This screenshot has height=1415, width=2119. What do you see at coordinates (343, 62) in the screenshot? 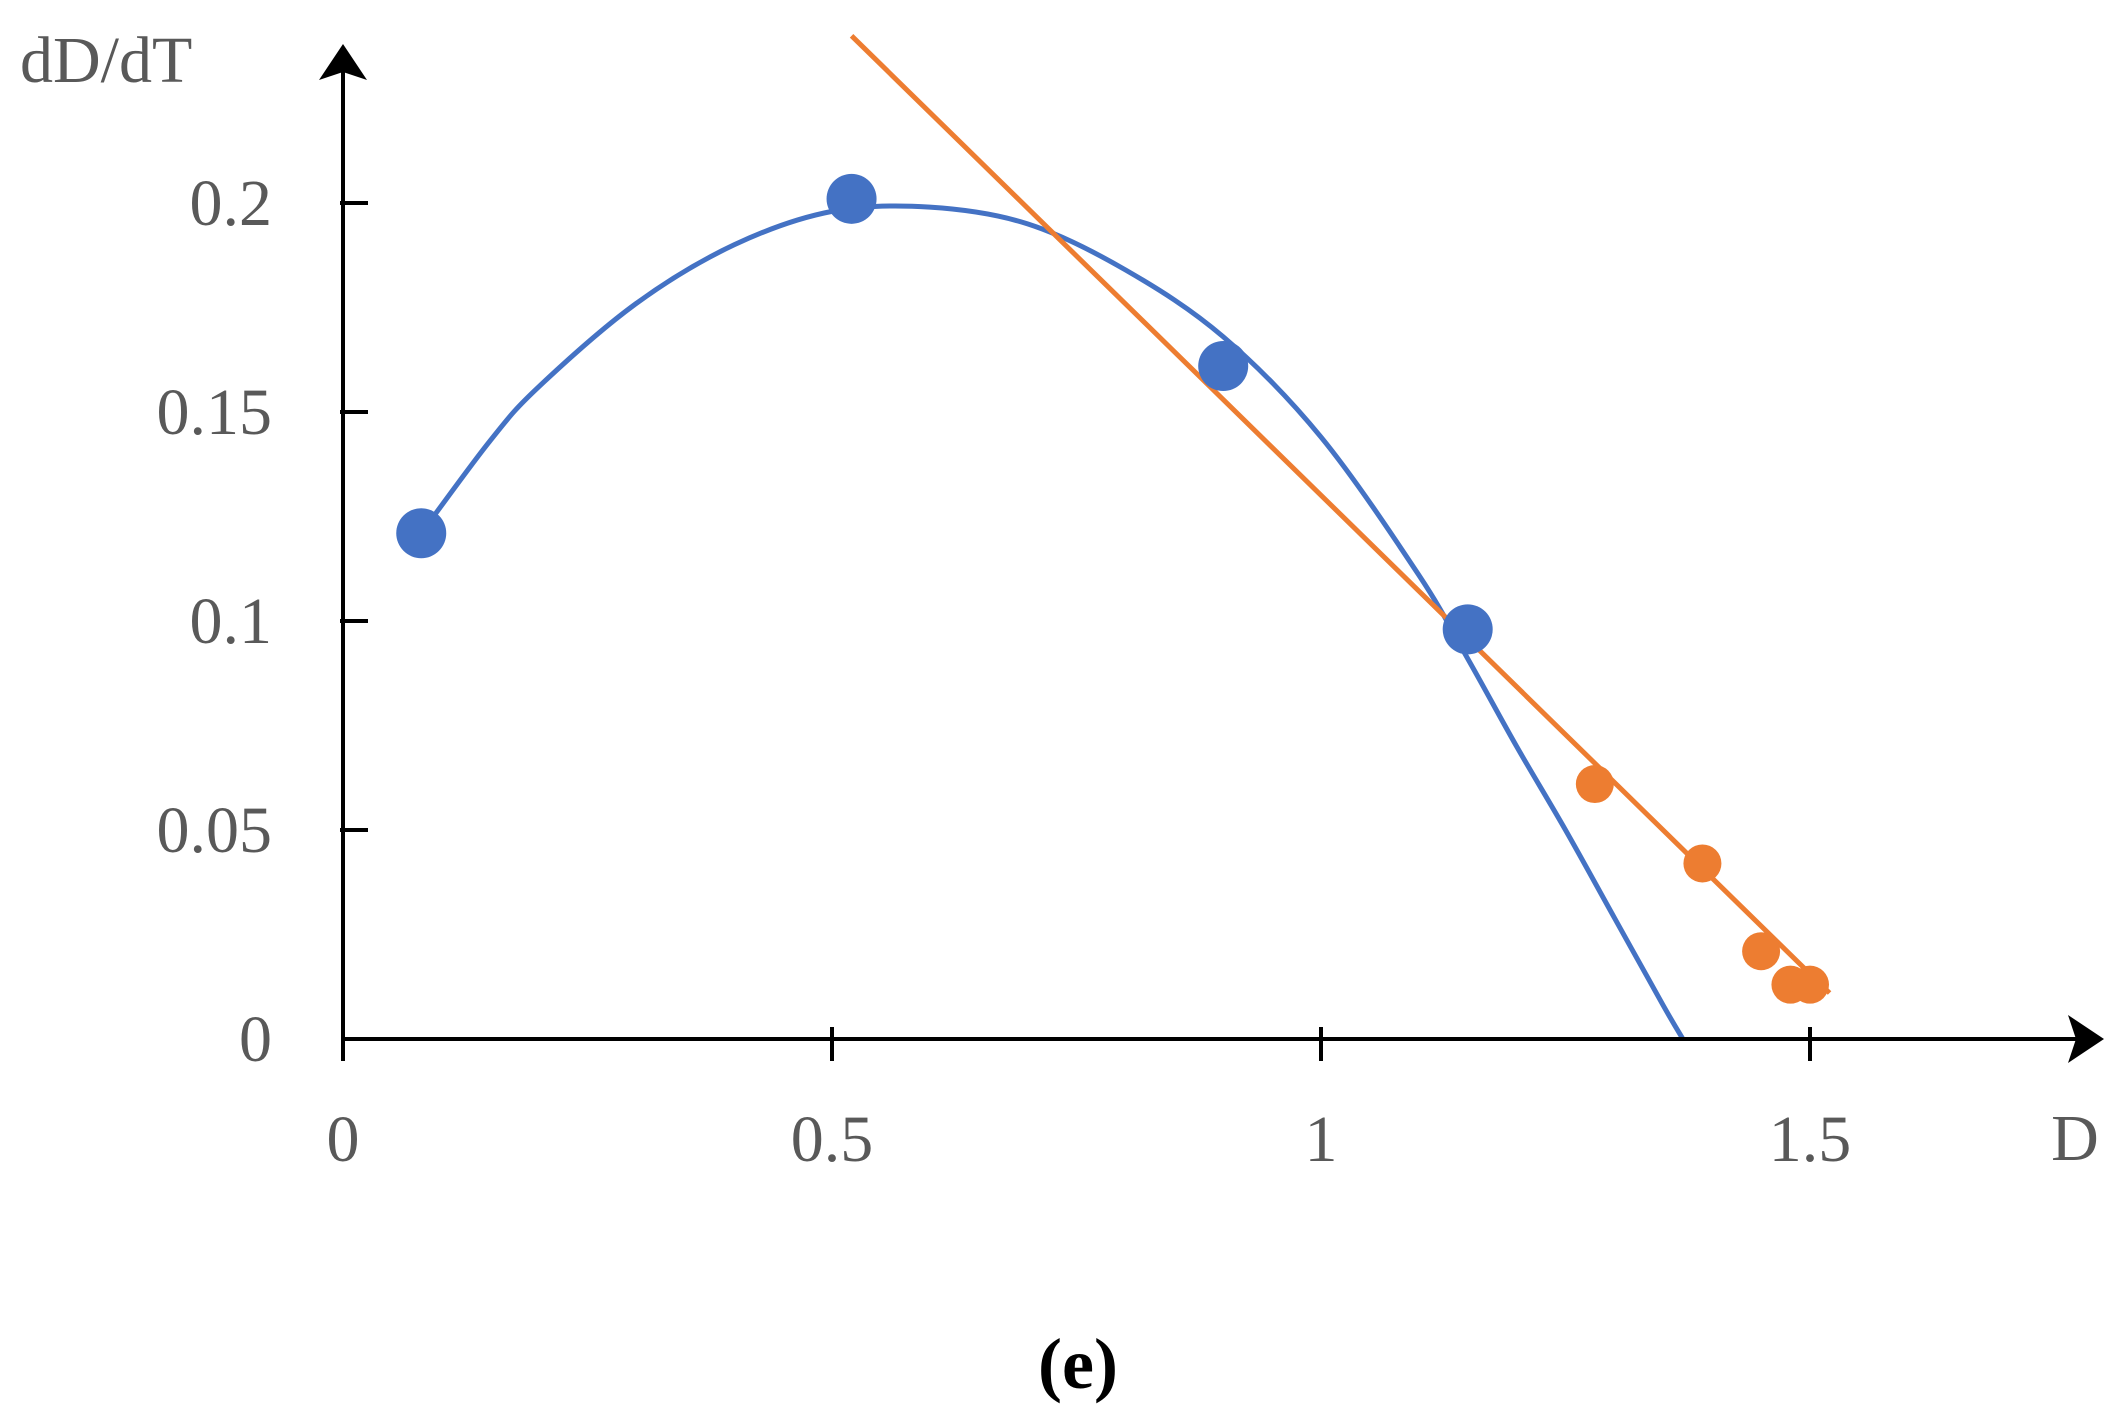
I see `y-axis-arrow` at bounding box center [343, 62].